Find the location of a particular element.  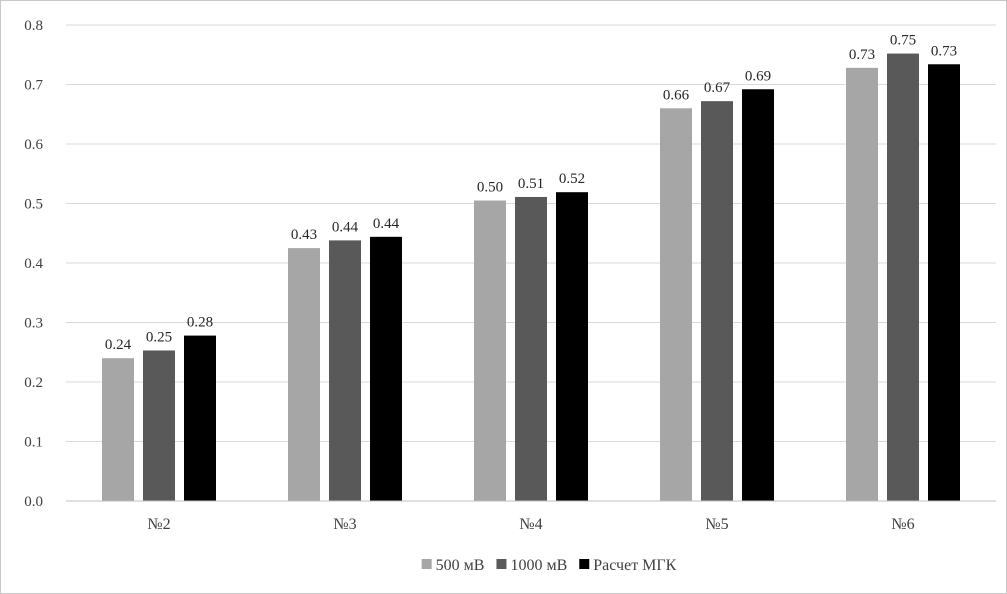

legend-label: Расчет МГК is located at coordinates (634, 565).